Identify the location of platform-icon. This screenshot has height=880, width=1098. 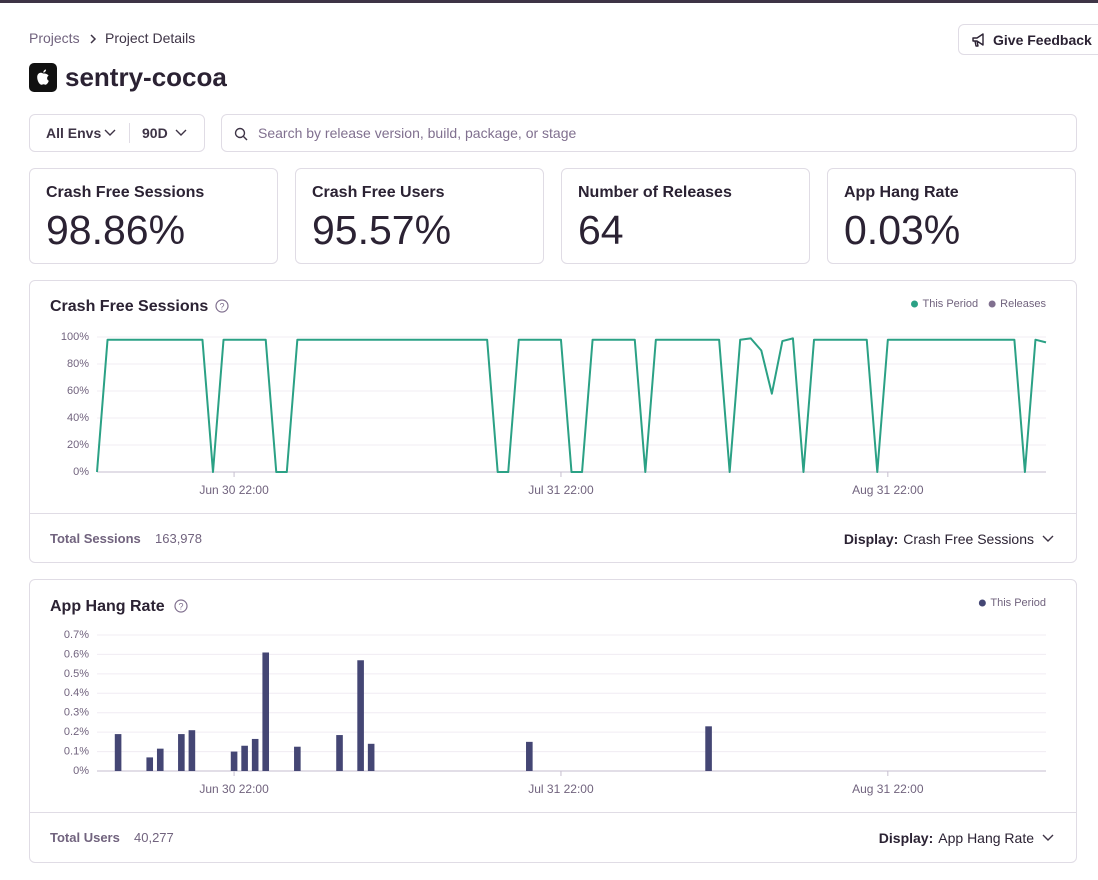
(43, 77).